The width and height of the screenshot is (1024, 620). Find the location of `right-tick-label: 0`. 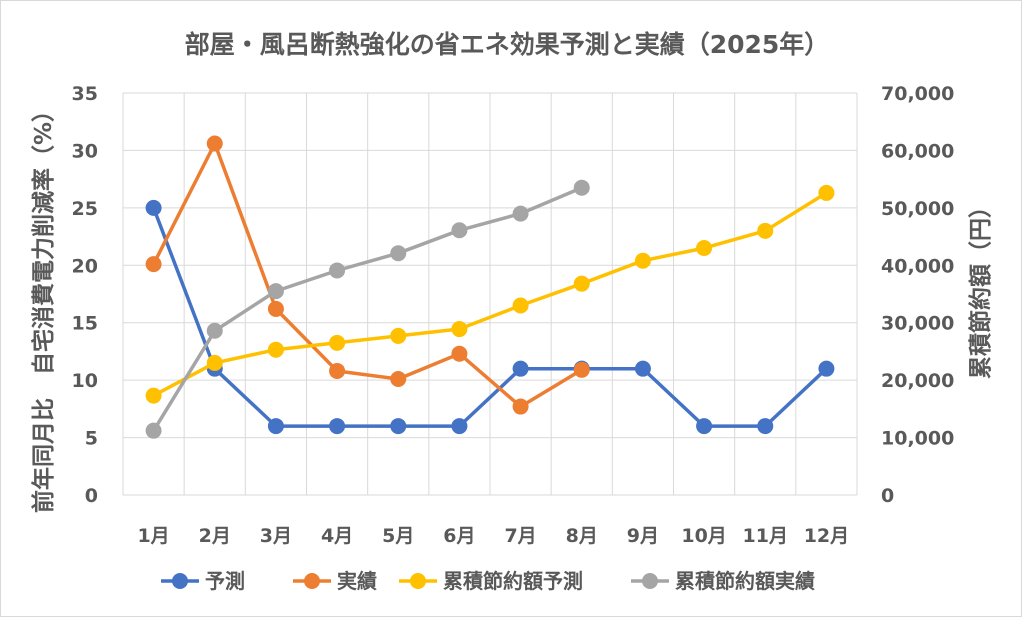

right-tick-label: 0 is located at coordinates (887, 496).